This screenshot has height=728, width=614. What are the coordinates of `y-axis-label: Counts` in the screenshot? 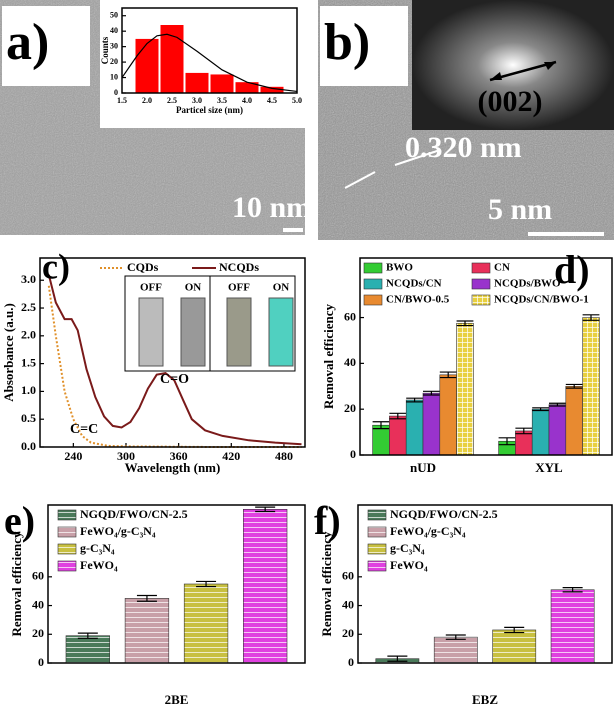 It's located at (105, 50).